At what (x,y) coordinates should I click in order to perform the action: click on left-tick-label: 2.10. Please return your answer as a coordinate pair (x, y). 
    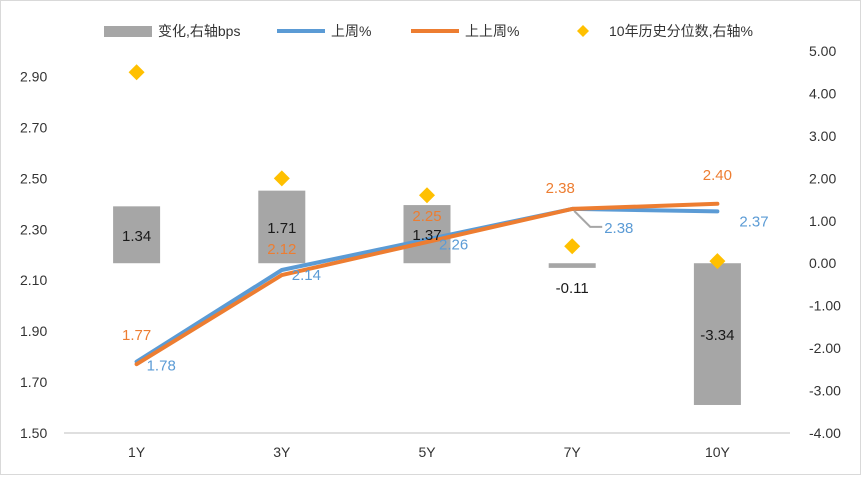
    Looking at the image, I should click on (33, 280).